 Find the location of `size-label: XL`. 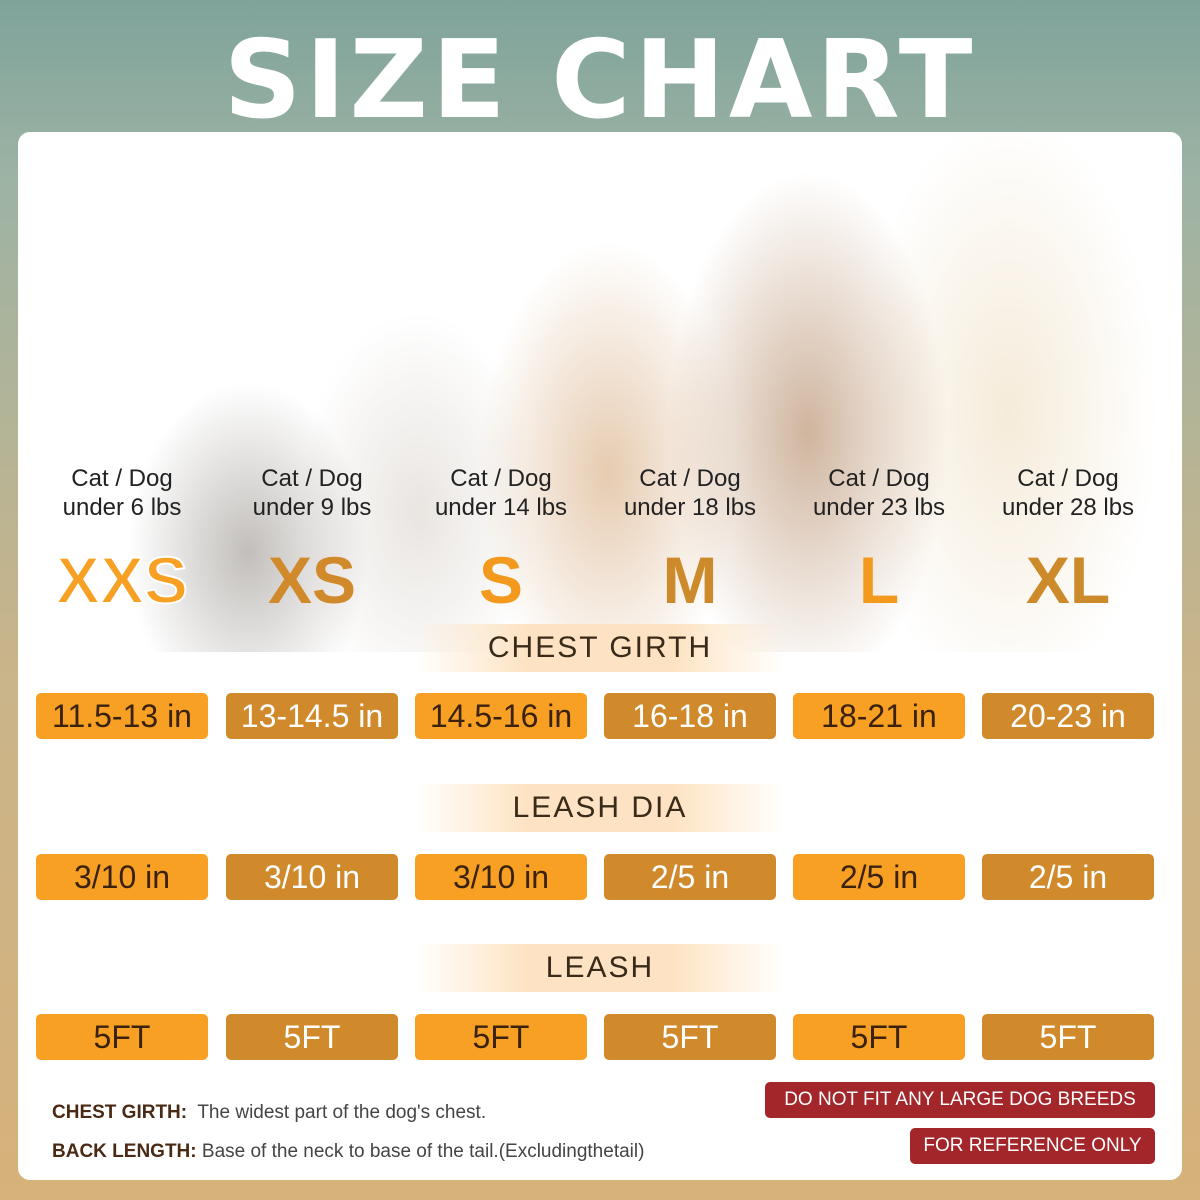

size-label: XL is located at coordinates (1068, 580).